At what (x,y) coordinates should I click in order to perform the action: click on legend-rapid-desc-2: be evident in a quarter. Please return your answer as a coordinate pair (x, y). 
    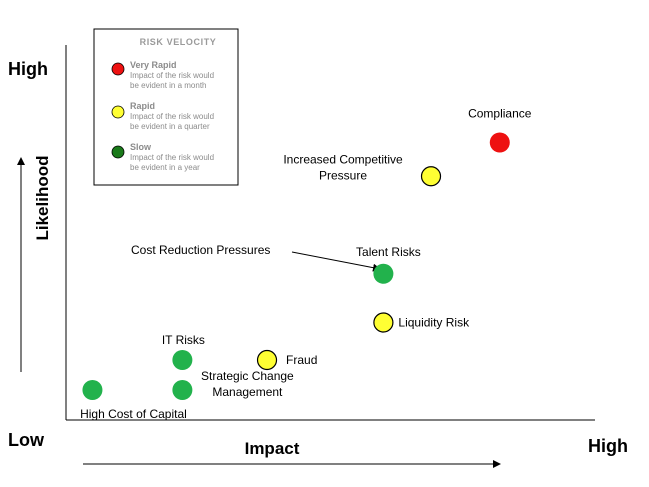
    Looking at the image, I should click on (170, 126).